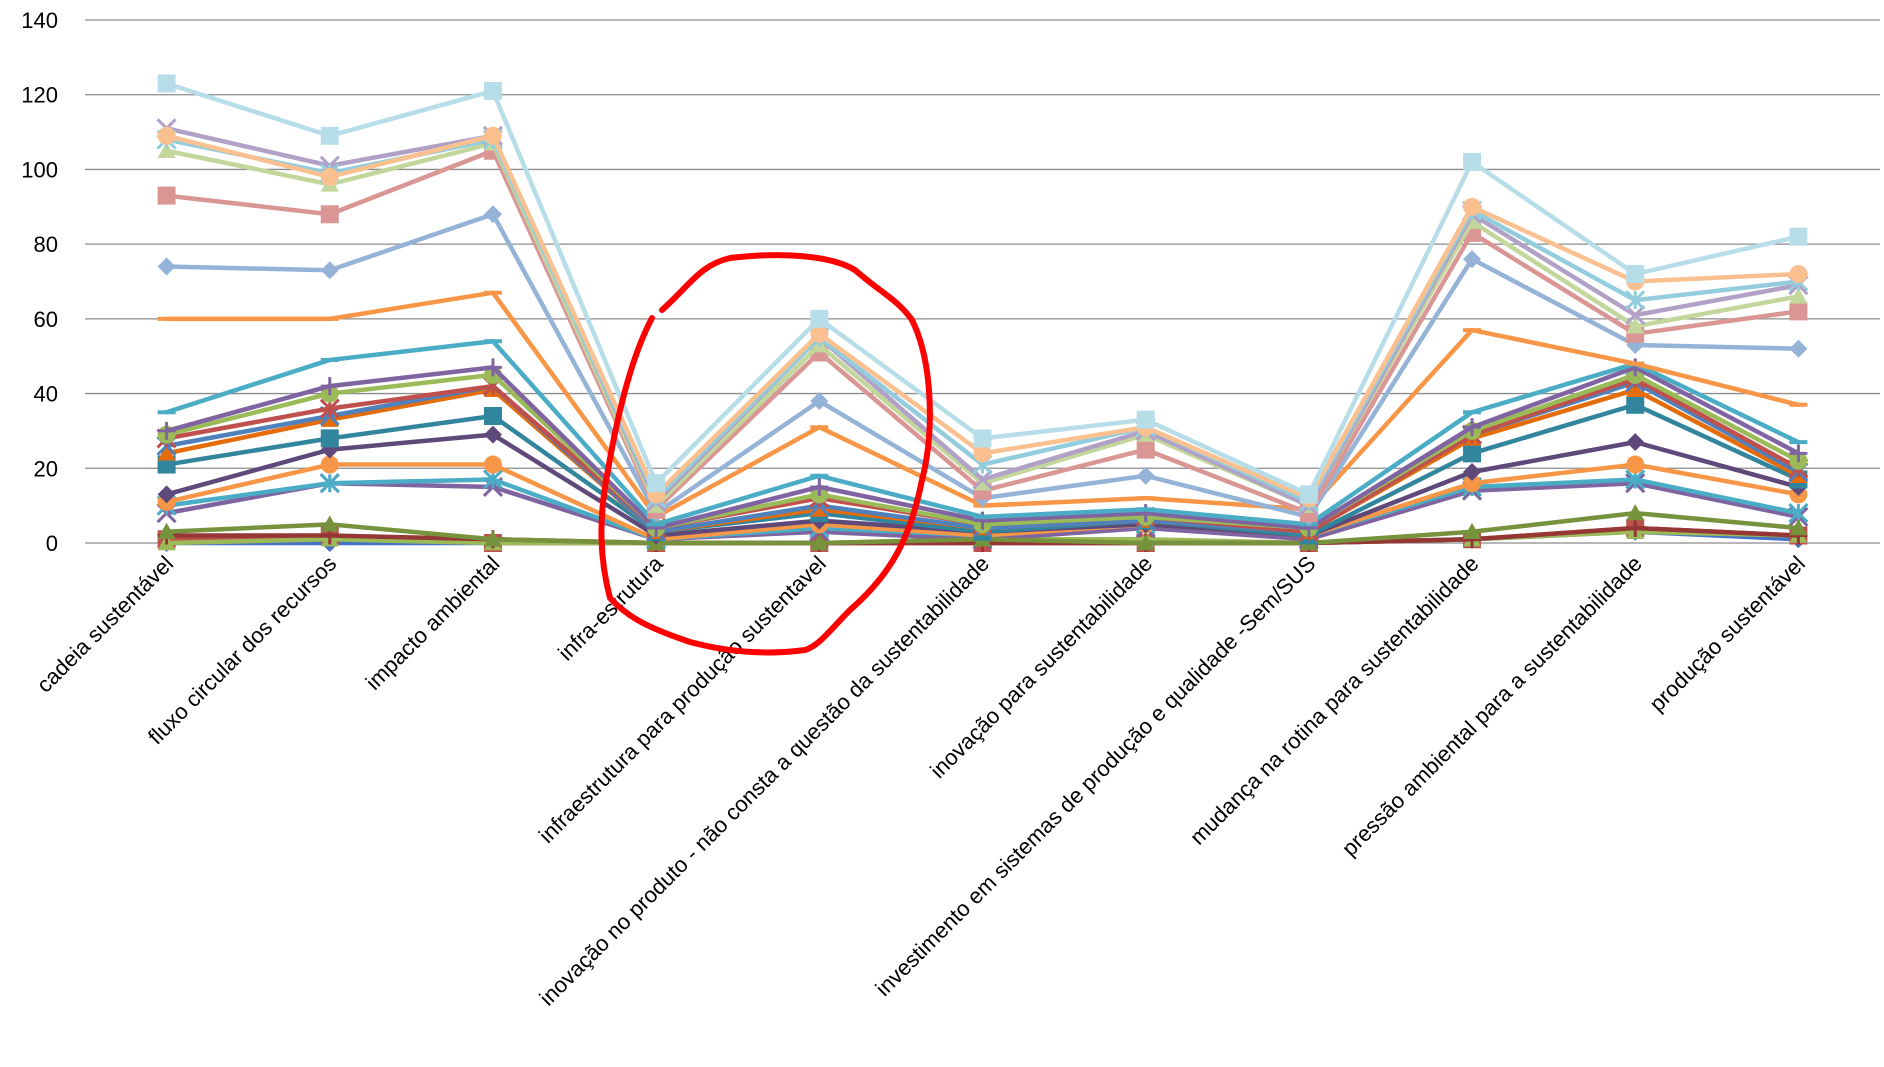 This screenshot has height=1067, width=1884. I want to click on x-category-label: infraestrutura para produção sustentavel, so click(682, 699).